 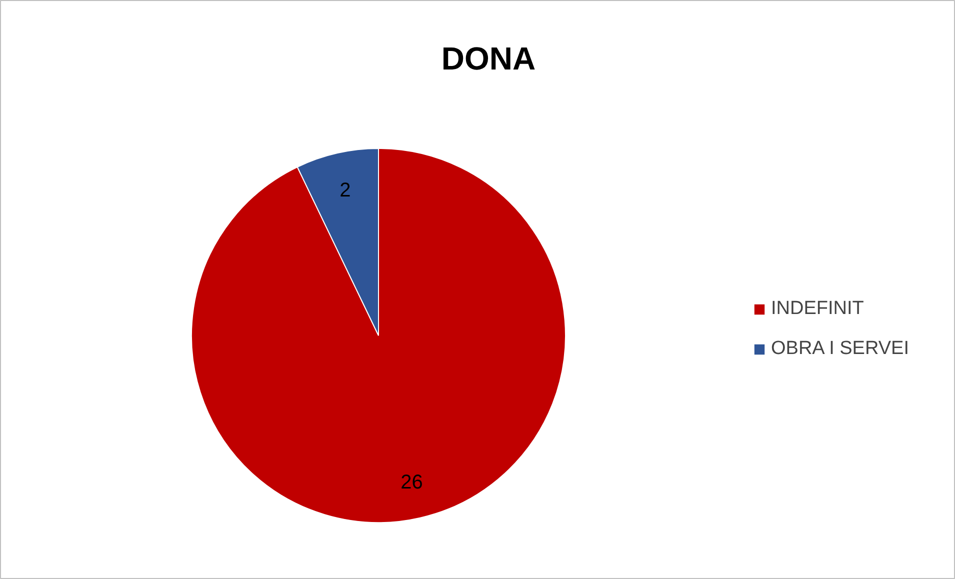 What do you see at coordinates (840, 349) in the screenshot?
I see `legend-label: OBRA I SERVEI` at bounding box center [840, 349].